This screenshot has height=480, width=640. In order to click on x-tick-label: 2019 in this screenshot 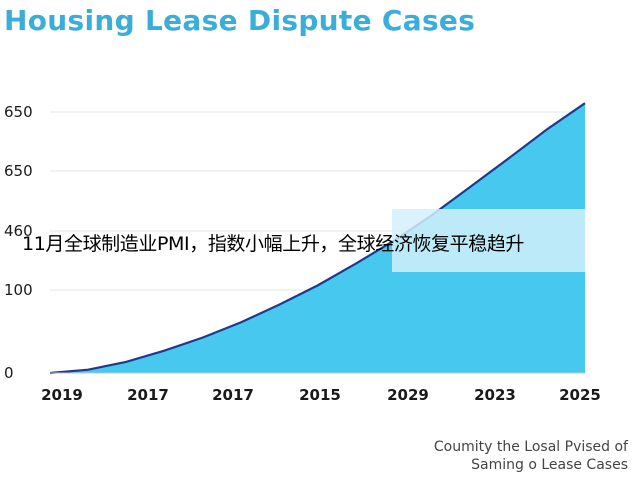, I will do `click(62, 395)`.